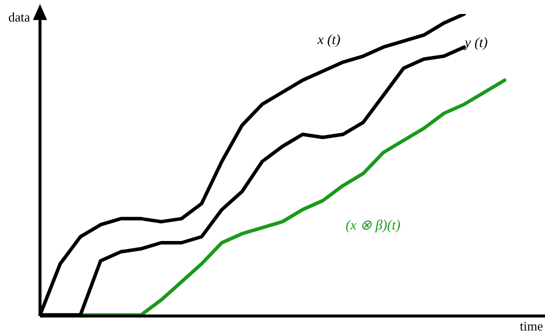  What do you see at coordinates (373, 226) in the screenshot?
I see `series-label: (x ⊗ β)(t)` at bounding box center [373, 226].